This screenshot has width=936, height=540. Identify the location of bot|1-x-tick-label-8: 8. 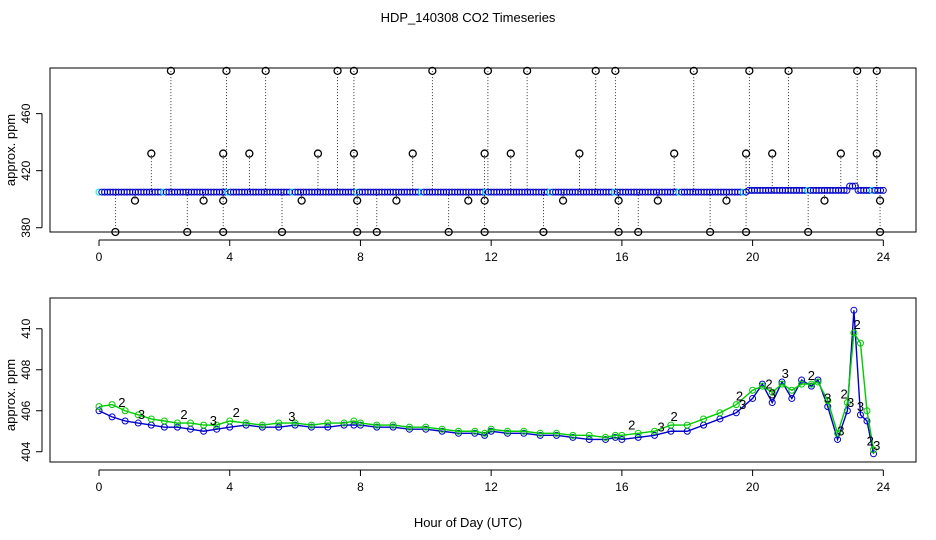
(360, 487).